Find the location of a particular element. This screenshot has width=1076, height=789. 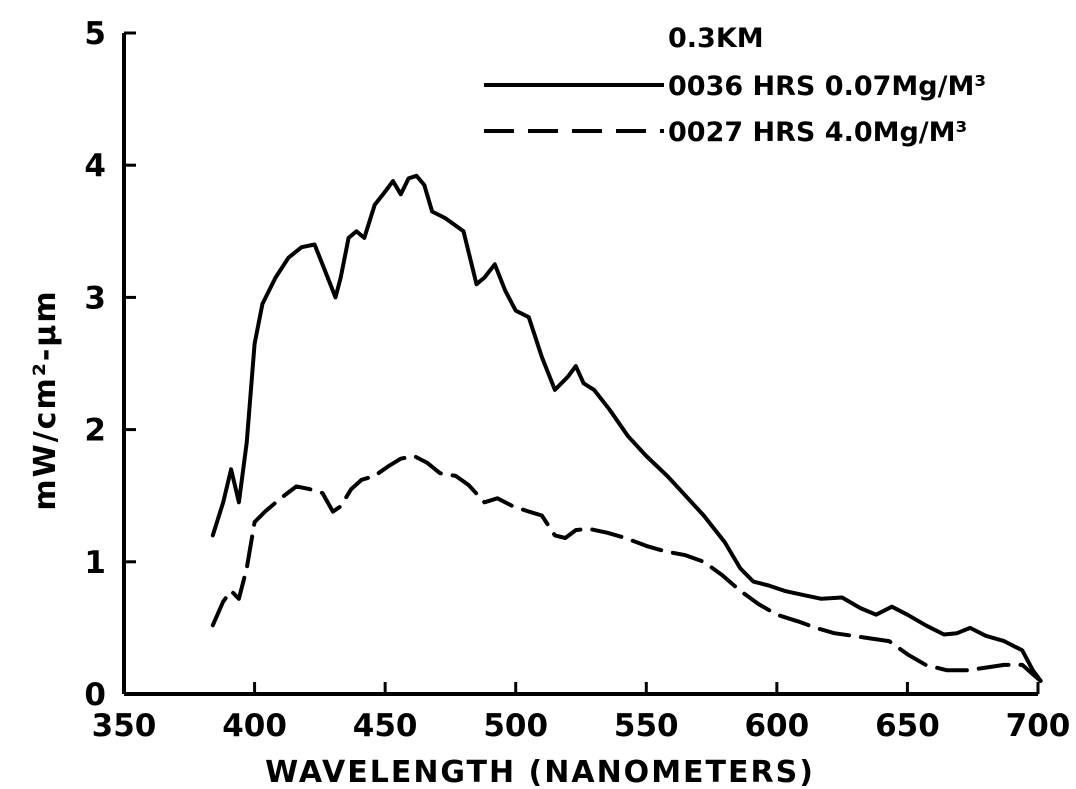

x-tick-label: 400 is located at coordinates (254, 726).